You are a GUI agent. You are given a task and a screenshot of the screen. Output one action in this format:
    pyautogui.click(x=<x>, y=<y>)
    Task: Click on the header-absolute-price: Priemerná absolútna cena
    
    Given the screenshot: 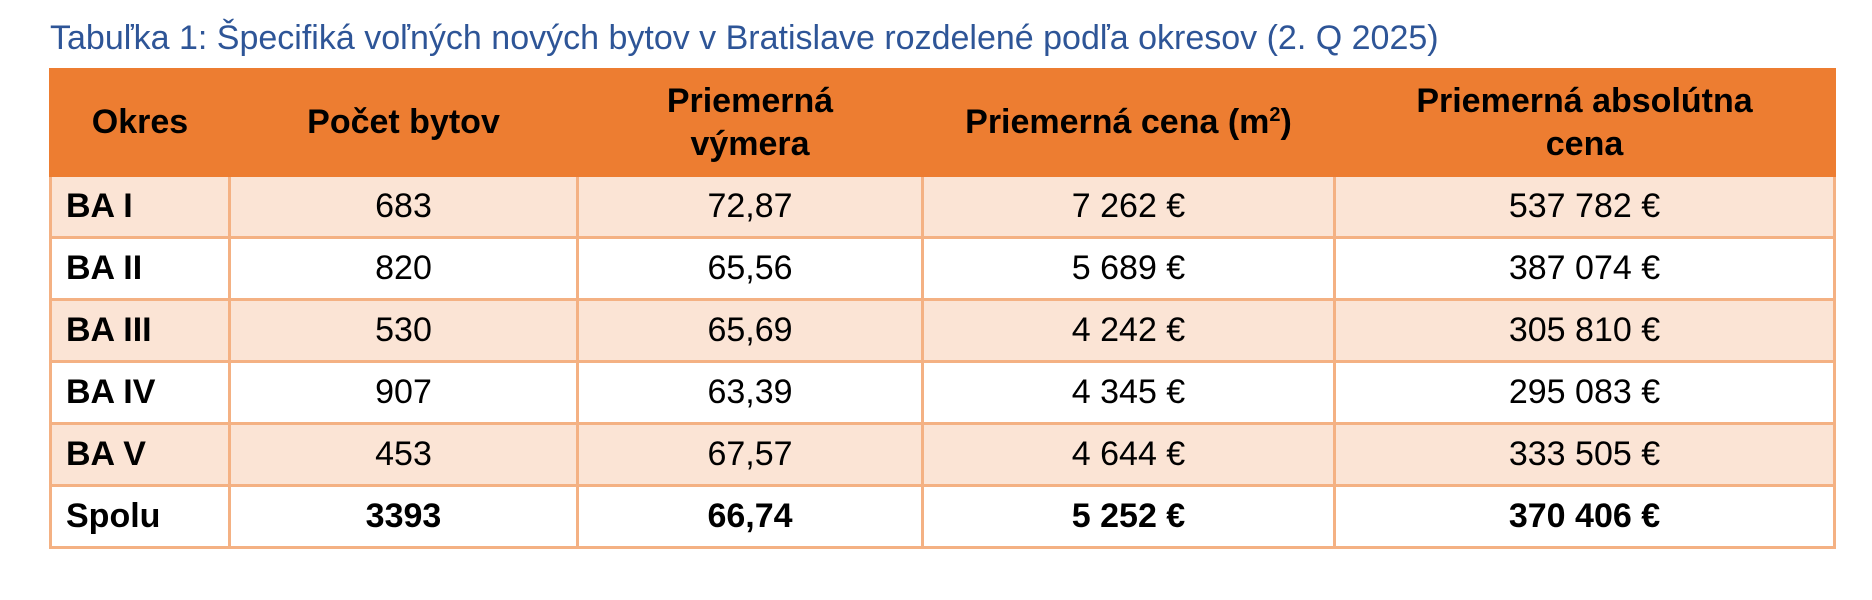 What is the action you would take?
    pyautogui.click(x=1584, y=122)
    